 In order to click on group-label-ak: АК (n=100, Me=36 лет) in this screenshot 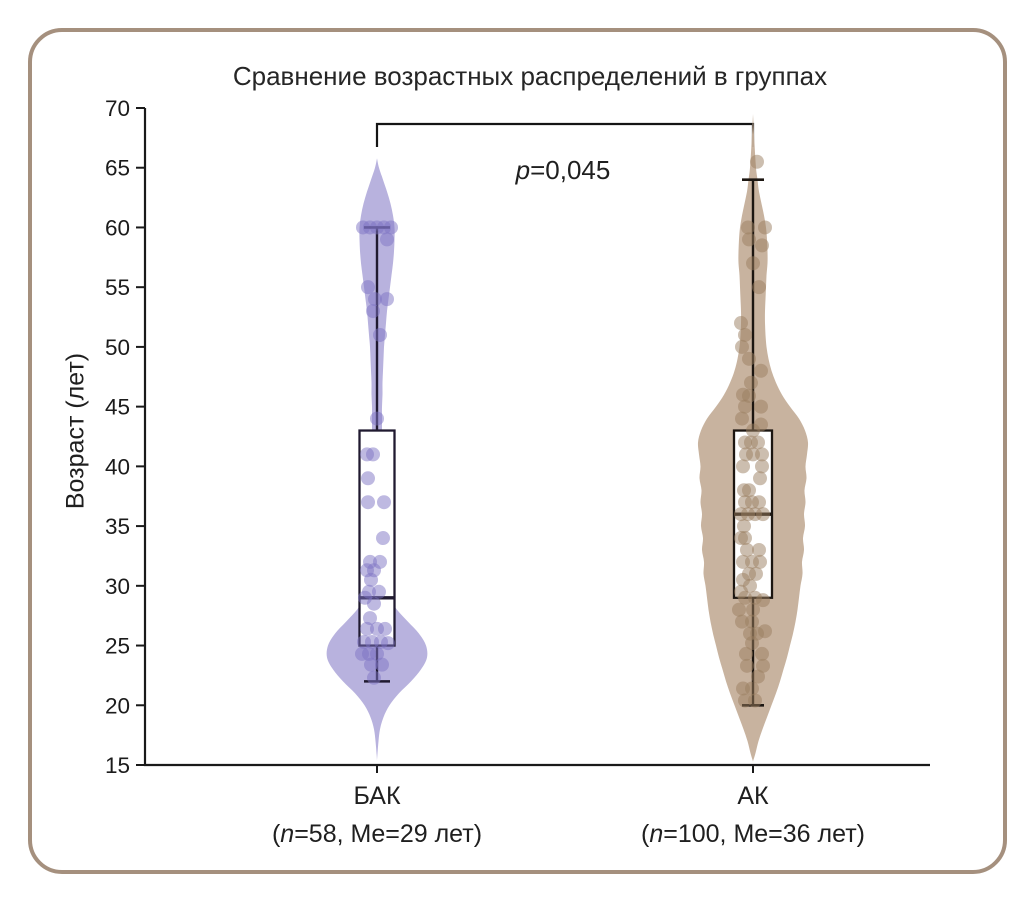, I will do `click(753, 816)`.